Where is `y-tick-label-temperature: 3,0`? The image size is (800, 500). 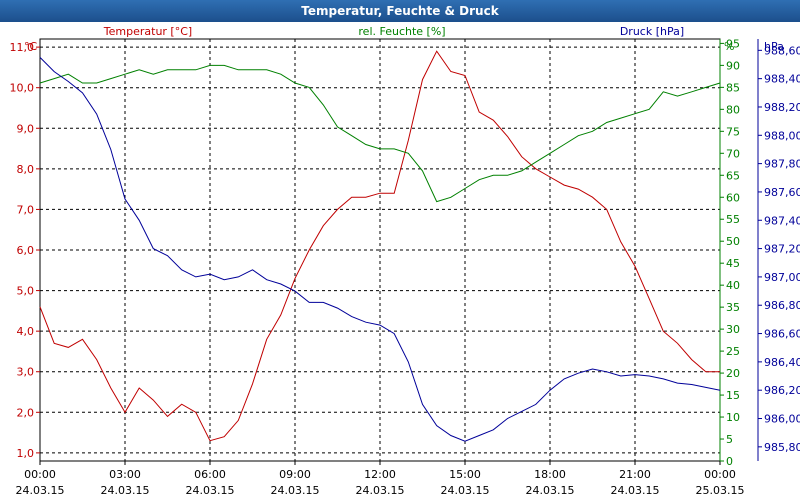 y-tick-label-temperature: 3,0 is located at coordinates (26, 372).